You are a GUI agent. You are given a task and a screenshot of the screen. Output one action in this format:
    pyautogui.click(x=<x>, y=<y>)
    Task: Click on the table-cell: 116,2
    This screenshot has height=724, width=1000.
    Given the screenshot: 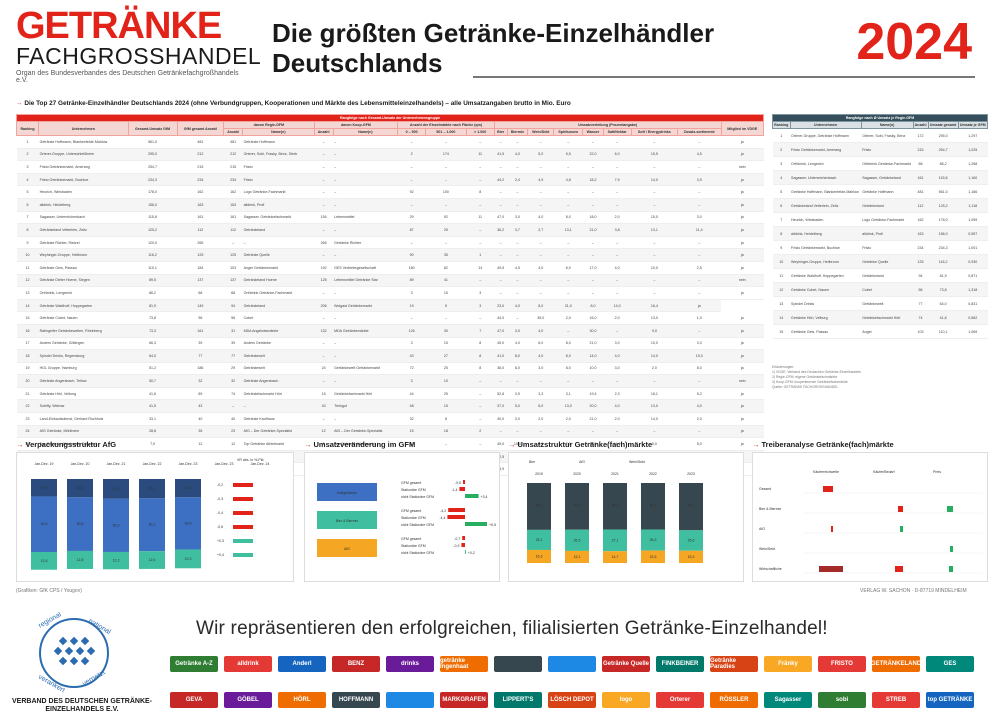 What is the action you would take?
    pyautogui.click(x=153, y=255)
    